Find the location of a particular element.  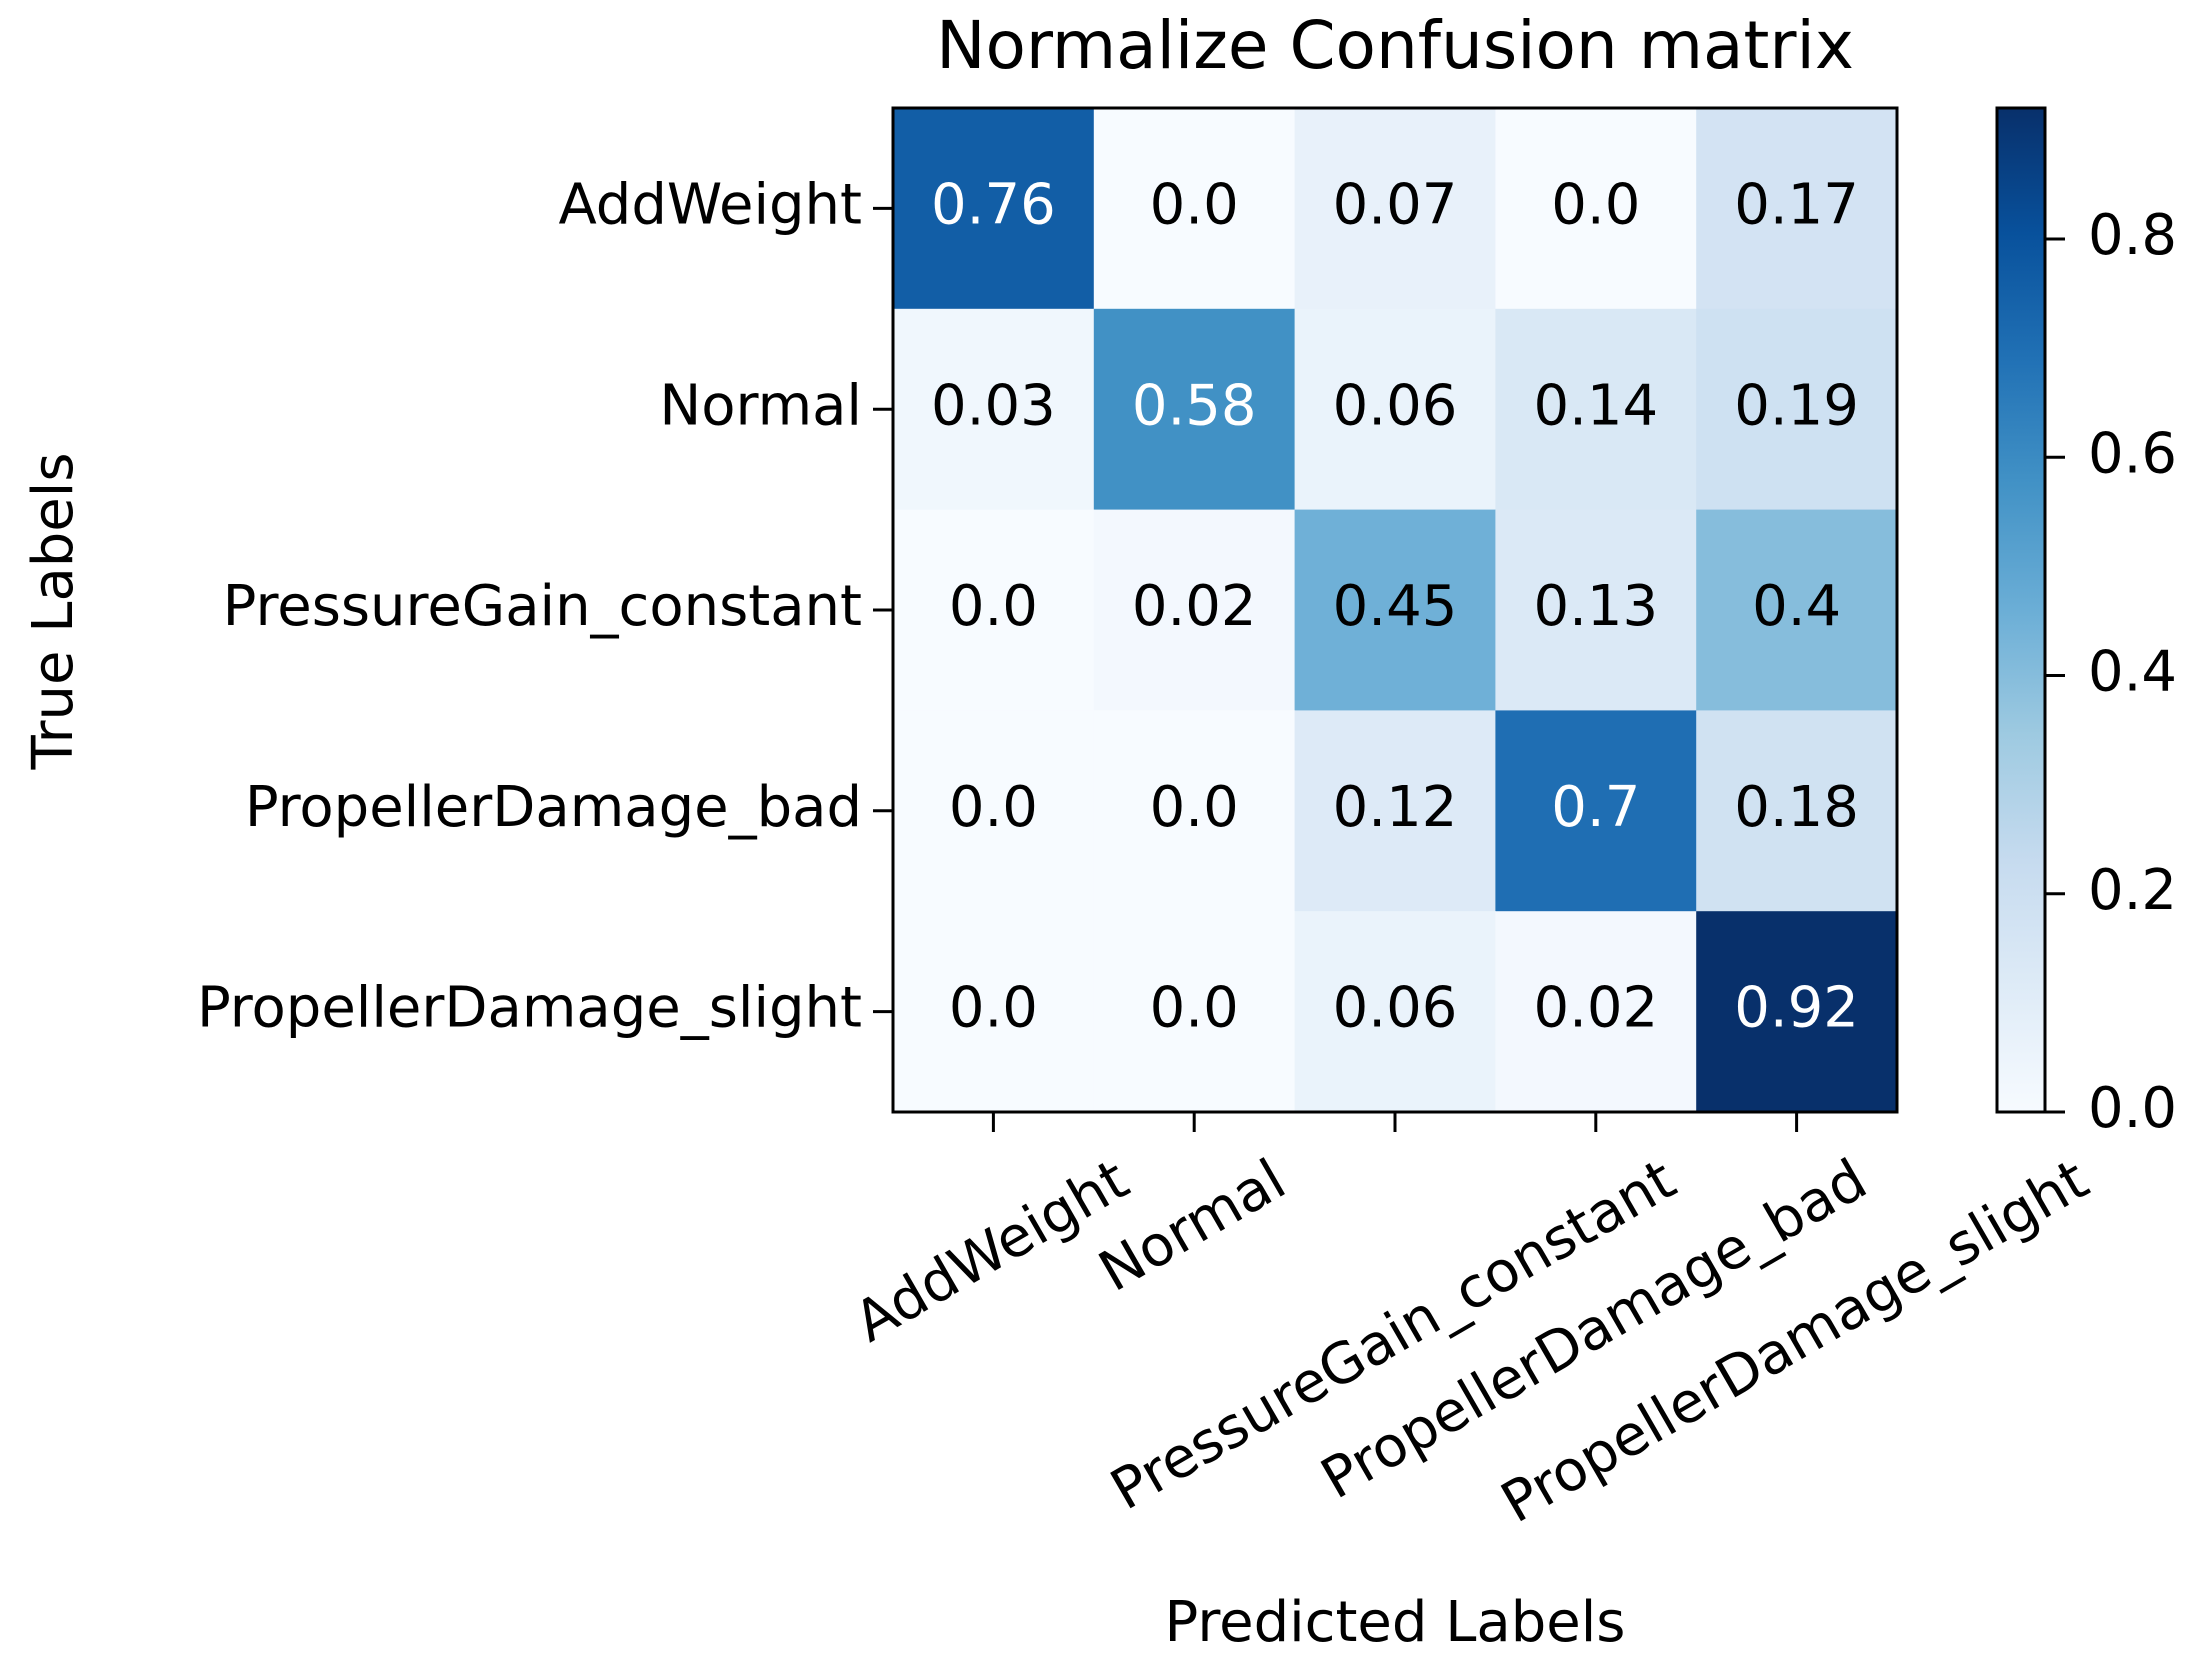

cell-label: 0.07 is located at coordinates (1395, 205).